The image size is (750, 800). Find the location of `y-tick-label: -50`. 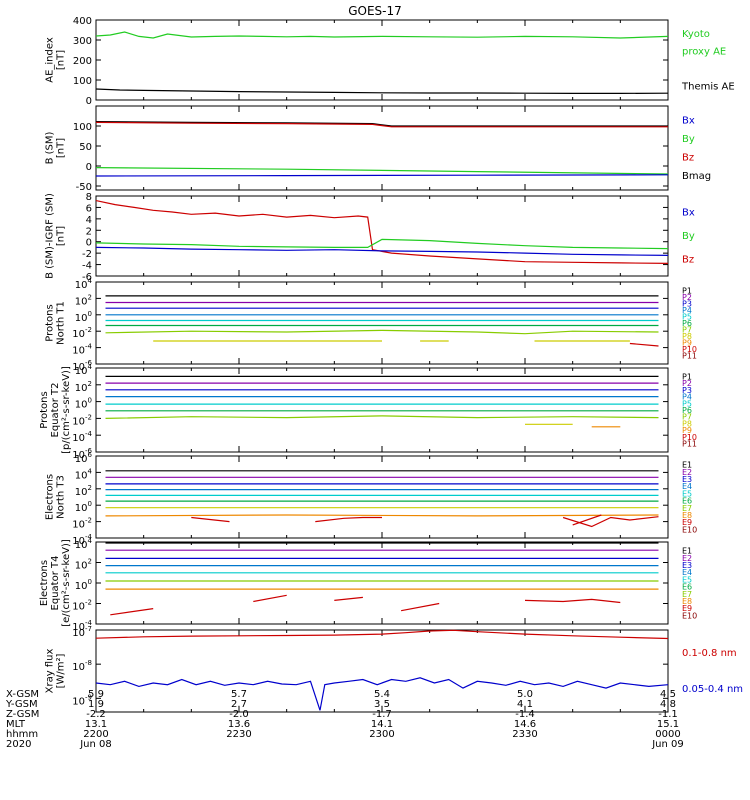

y-tick-label: -50 is located at coordinates (84, 187).